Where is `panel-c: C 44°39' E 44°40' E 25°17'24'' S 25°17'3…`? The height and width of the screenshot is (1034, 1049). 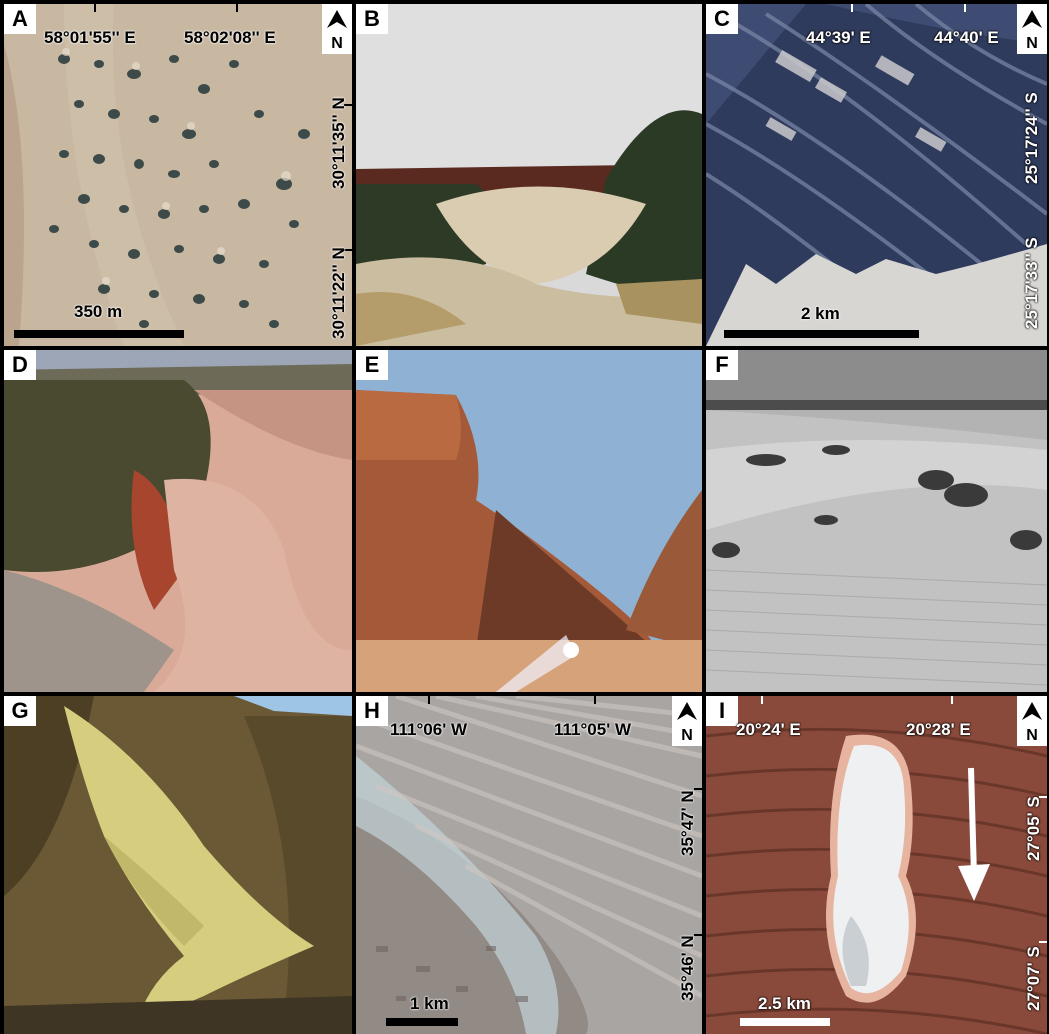
panel-c: C 44°39' E 44°40' E 25°17'24'' S 25°17'3… is located at coordinates (876, 175).